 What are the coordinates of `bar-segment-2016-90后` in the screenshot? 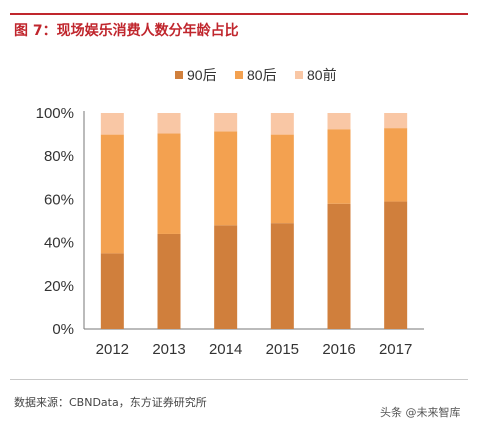 It's located at (339, 266).